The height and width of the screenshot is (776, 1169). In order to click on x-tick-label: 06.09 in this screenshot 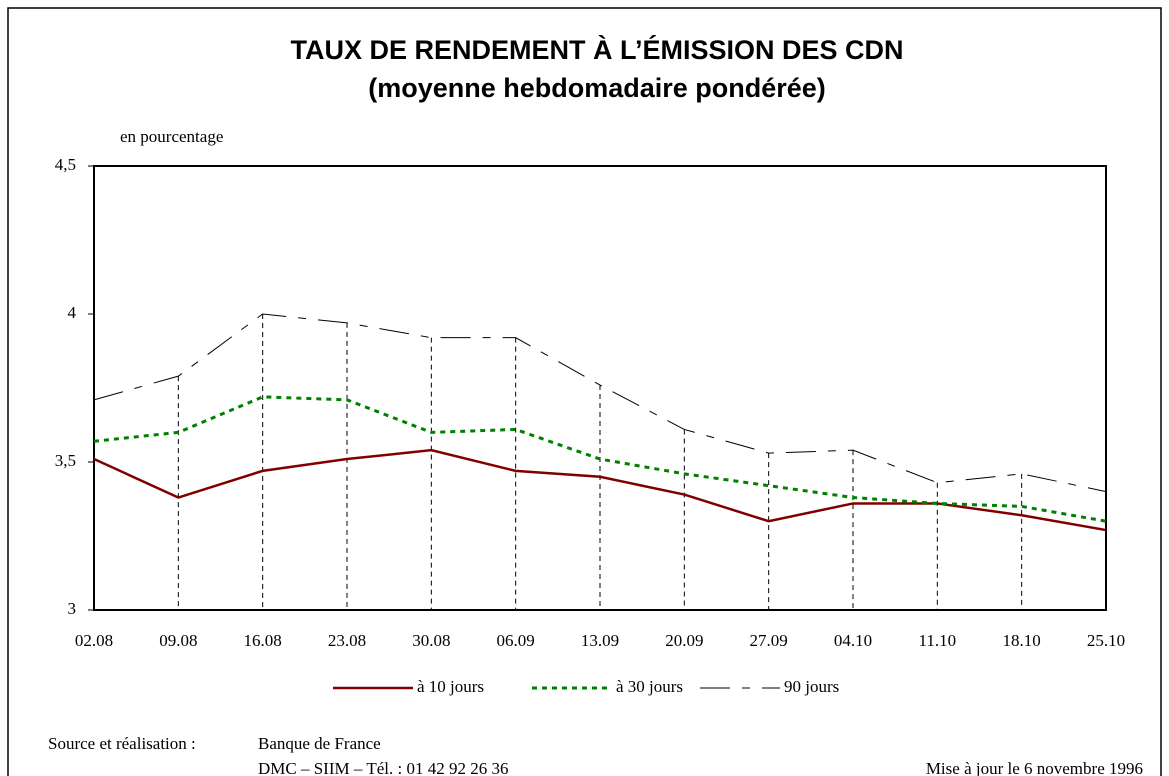, I will do `click(516, 640)`.